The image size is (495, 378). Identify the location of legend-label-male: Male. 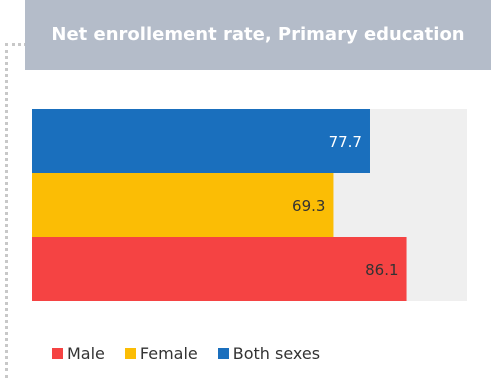
(86, 353).